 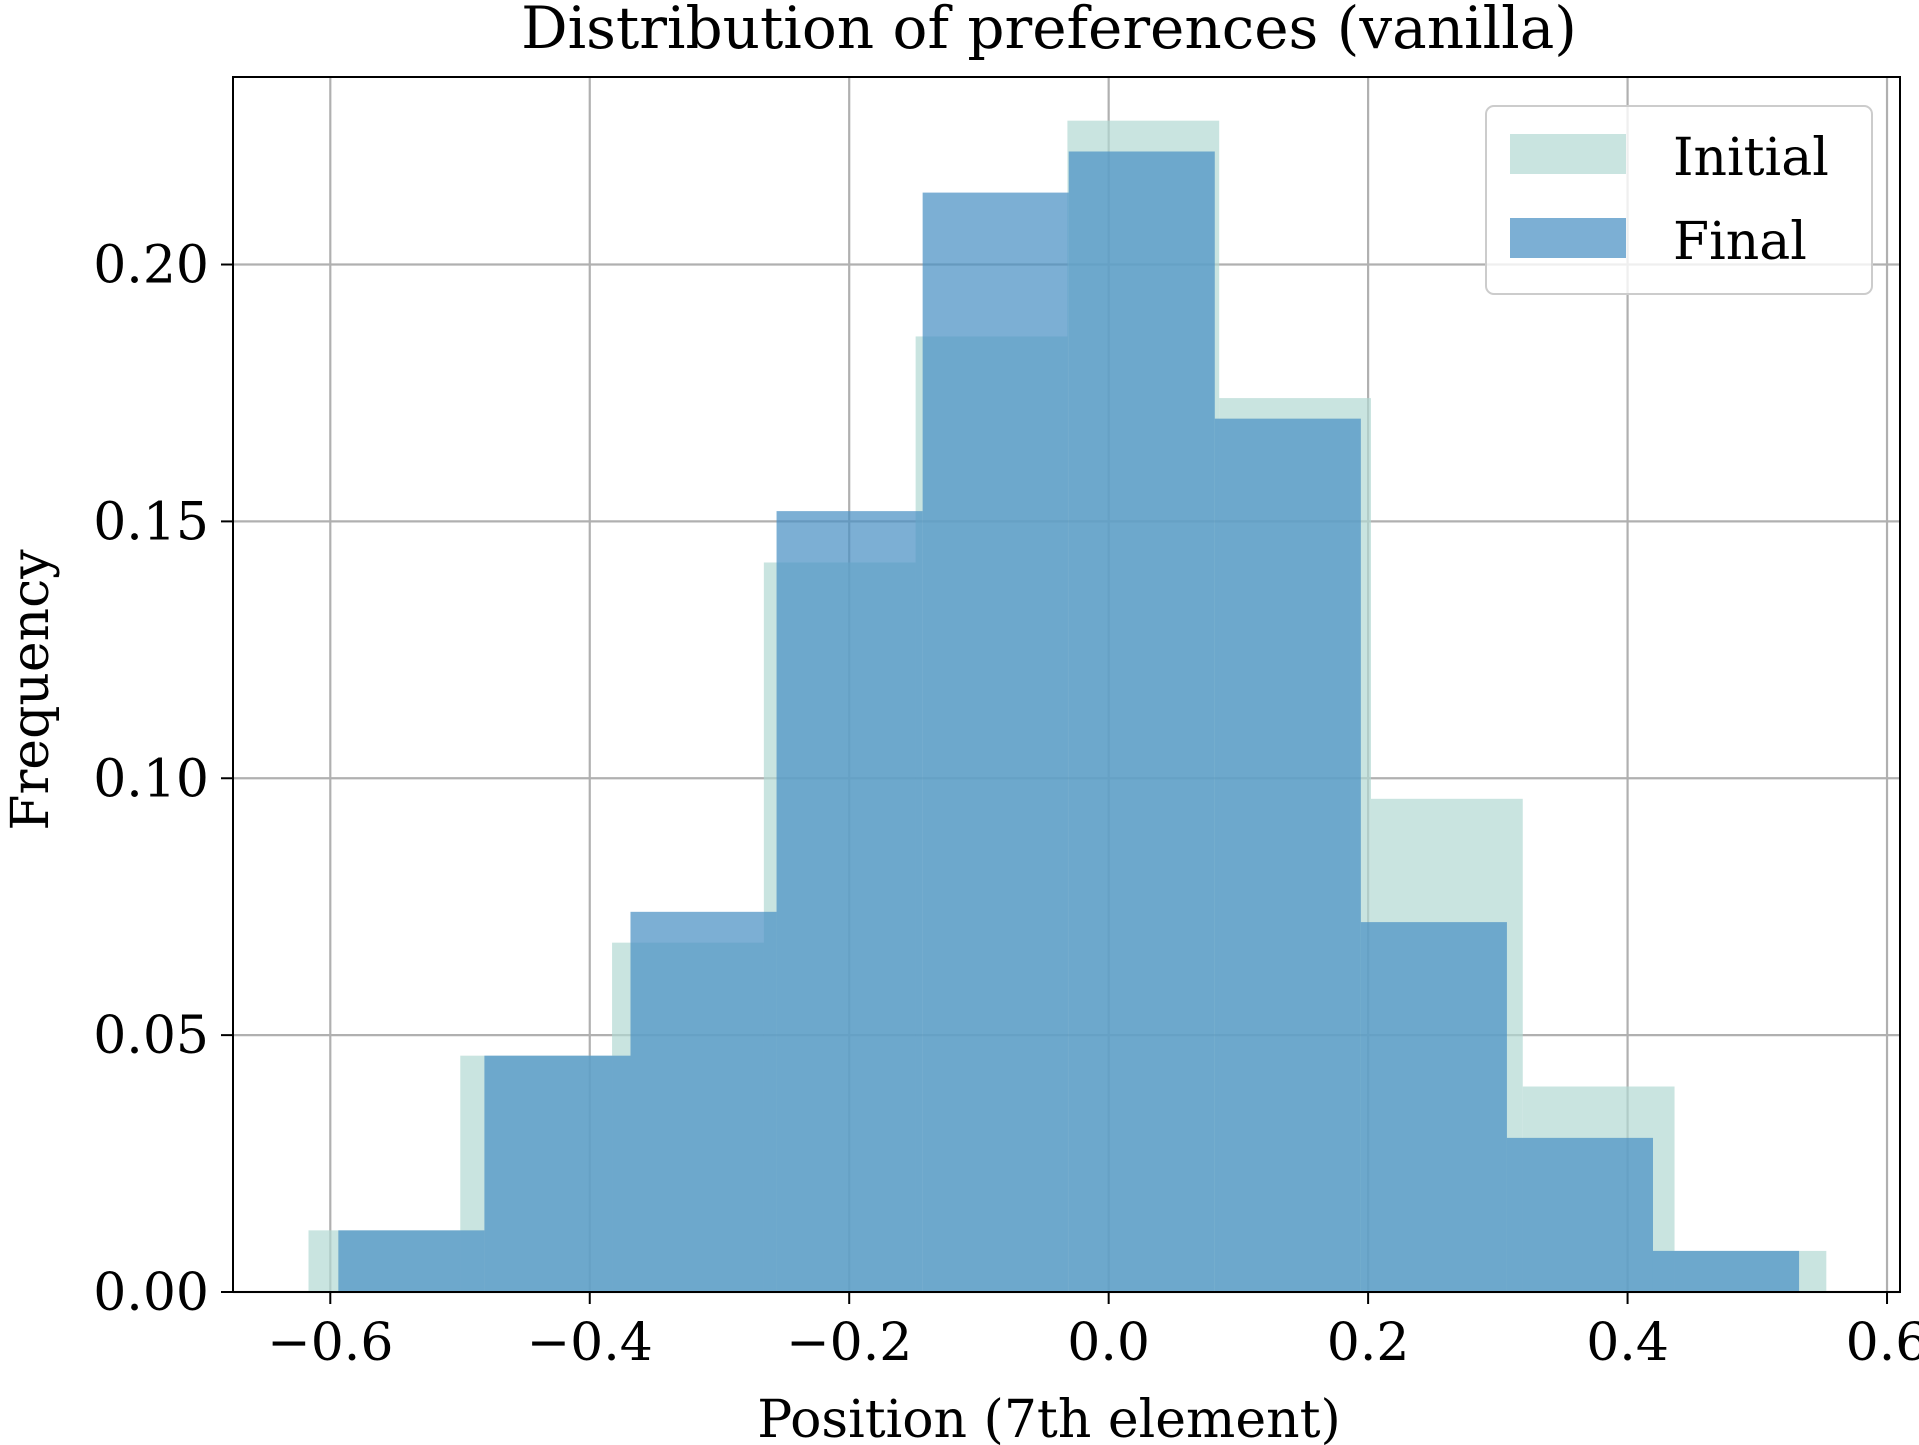 I want to click on y-axis-label: Frequency, so click(x=31, y=690).